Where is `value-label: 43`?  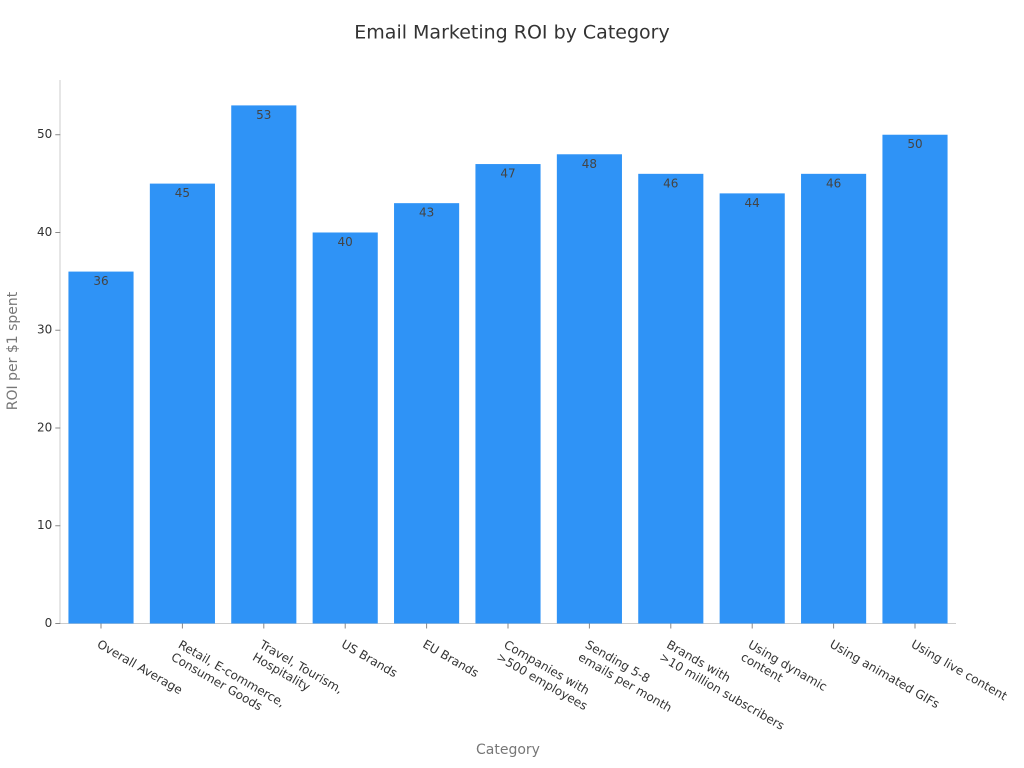 value-label: 43 is located at coordinates (426, 213).